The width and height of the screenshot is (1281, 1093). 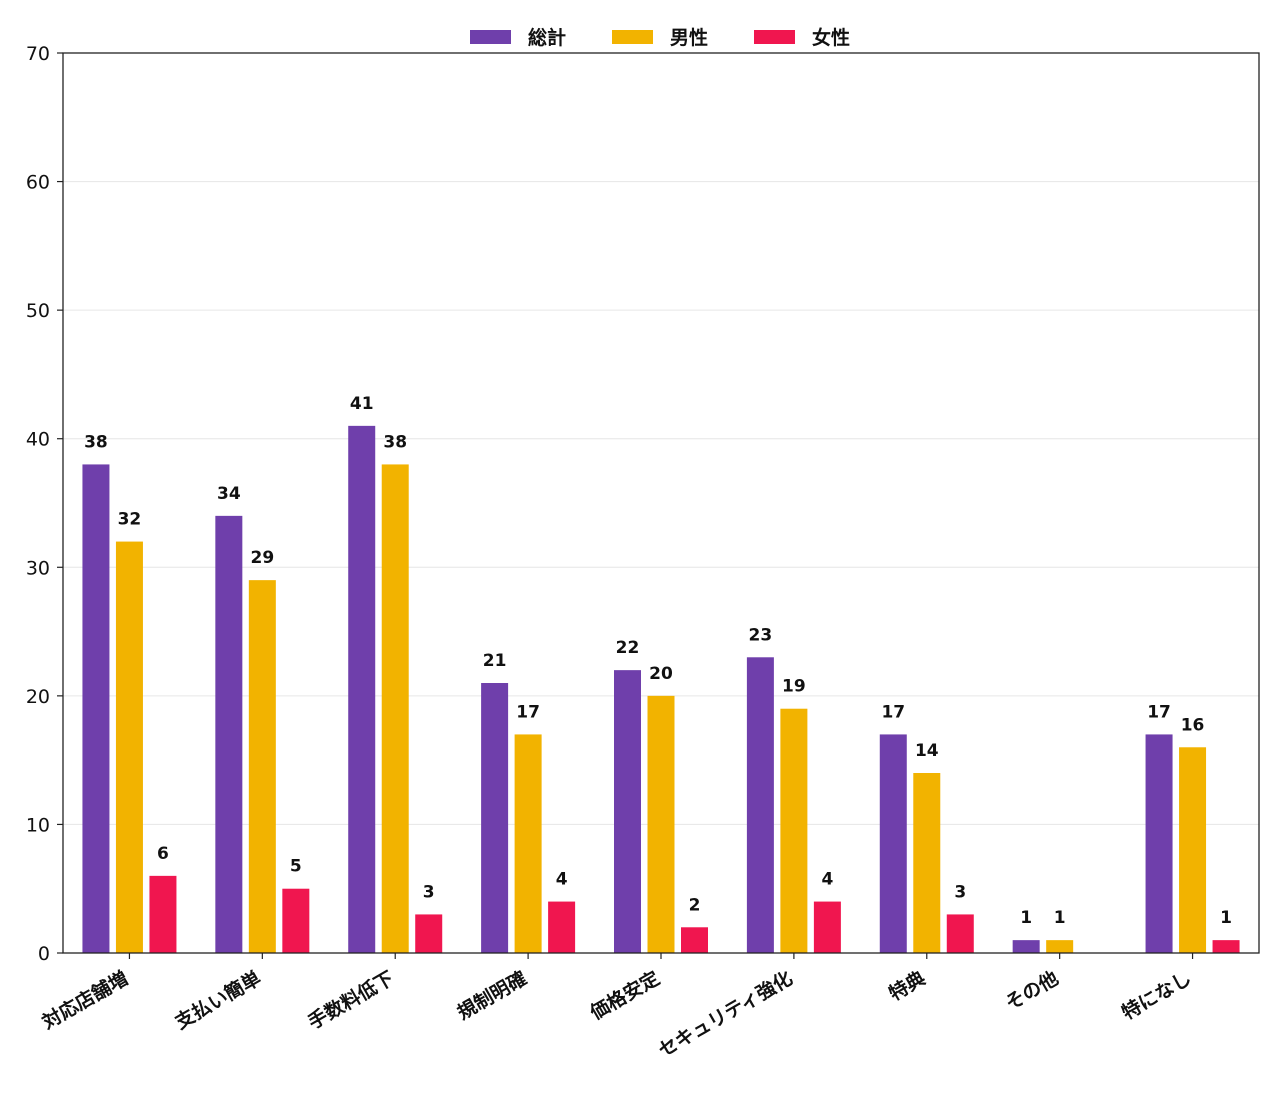 I want to click on x-tick-label: その他, so click(x=1031, y=990).